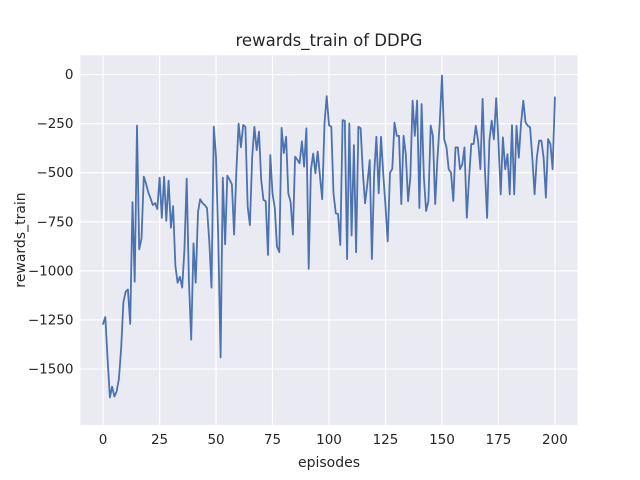 The width and height of the screenshot is (640, 480). I want to click on x-tick-label: 0, so click(103, 440).